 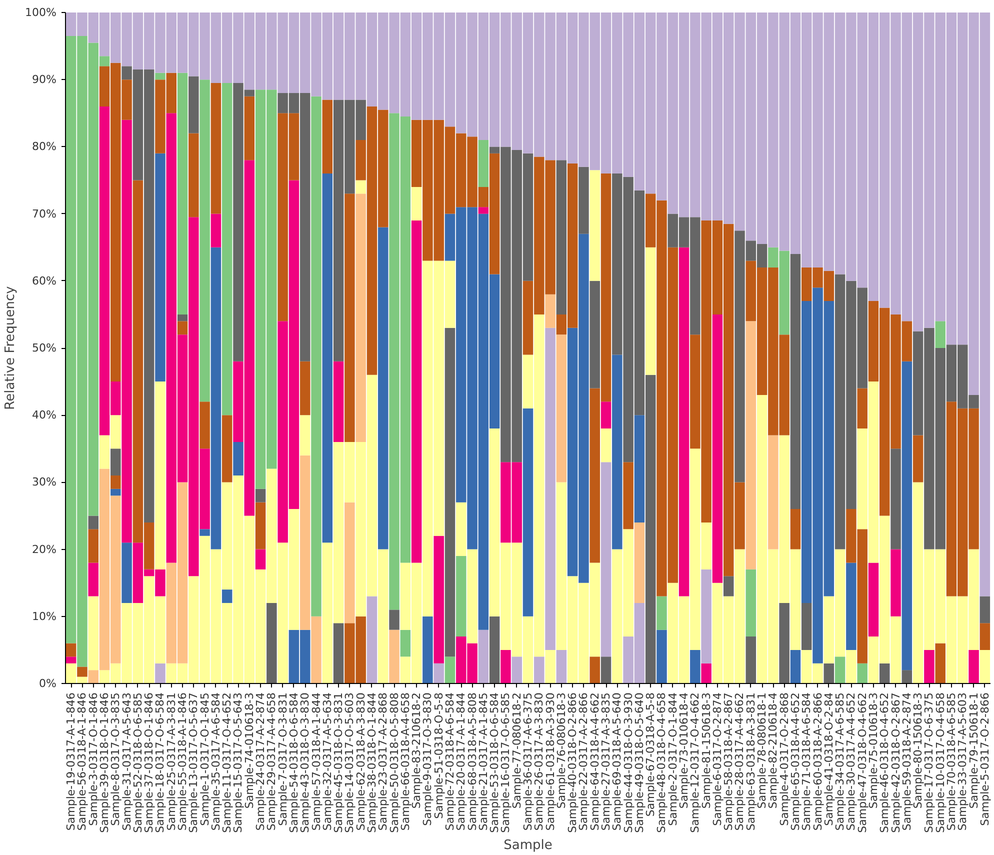 I want to click on x-tick-label: Sample-32-0317-A-5-634, so click(x=327, y=761).